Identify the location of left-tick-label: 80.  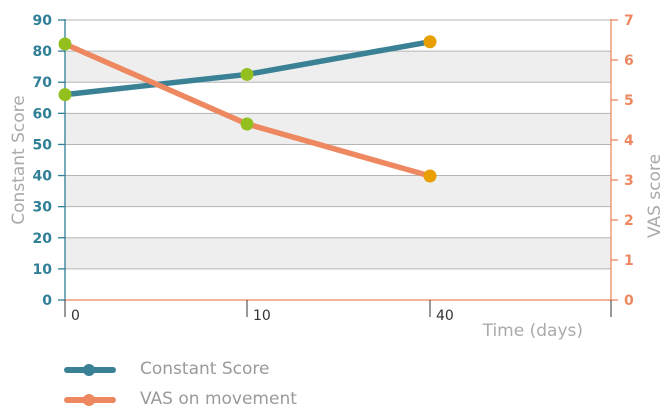
(43, 52).